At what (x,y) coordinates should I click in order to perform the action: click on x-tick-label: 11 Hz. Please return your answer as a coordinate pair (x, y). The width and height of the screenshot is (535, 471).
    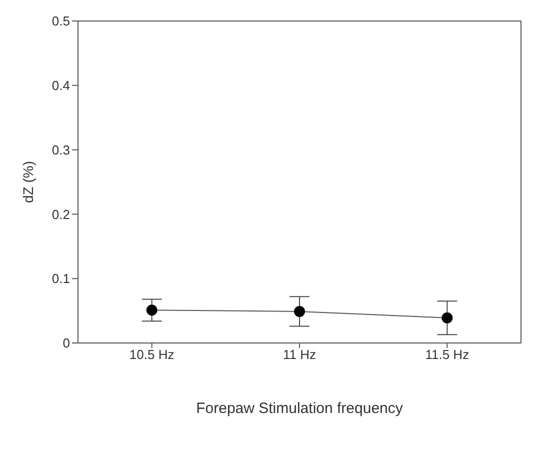
    Looking at the image, I should click on (299, 354).